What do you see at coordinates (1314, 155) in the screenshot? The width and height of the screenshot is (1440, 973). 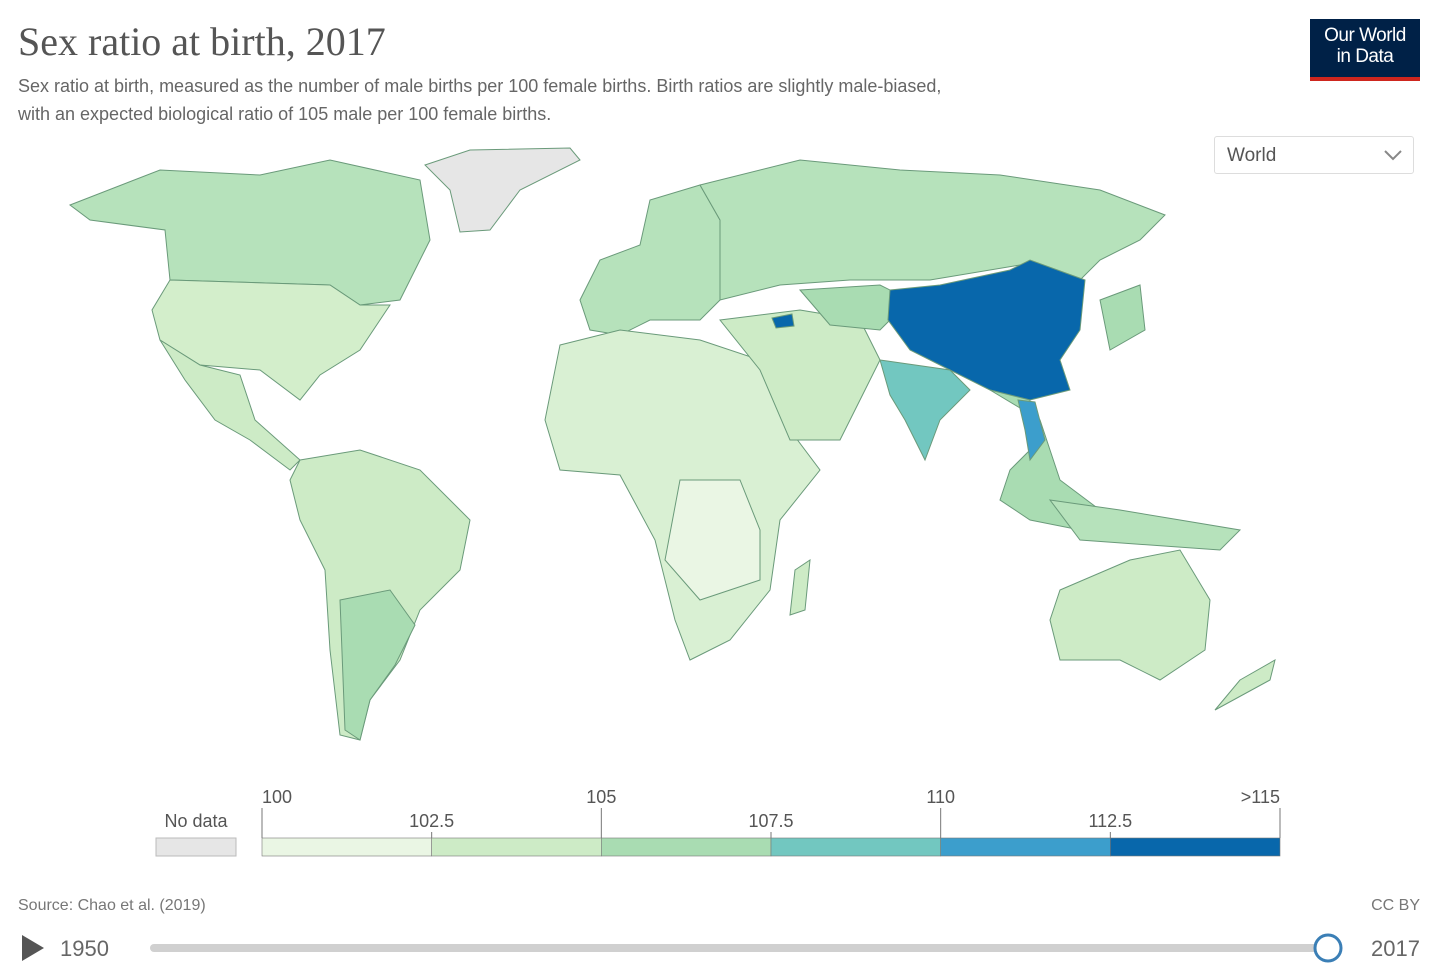 I see `region-dropdown: World` at bounding box center [1314, 155].